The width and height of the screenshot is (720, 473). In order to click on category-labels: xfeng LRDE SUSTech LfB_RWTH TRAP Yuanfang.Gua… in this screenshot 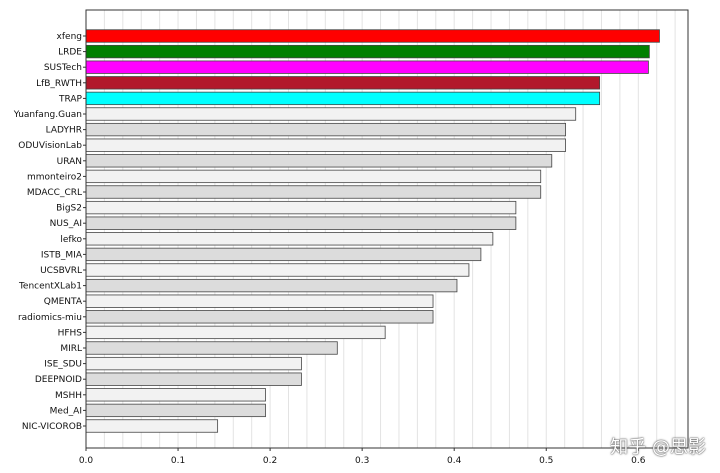, I will do `click(49, 232)`.